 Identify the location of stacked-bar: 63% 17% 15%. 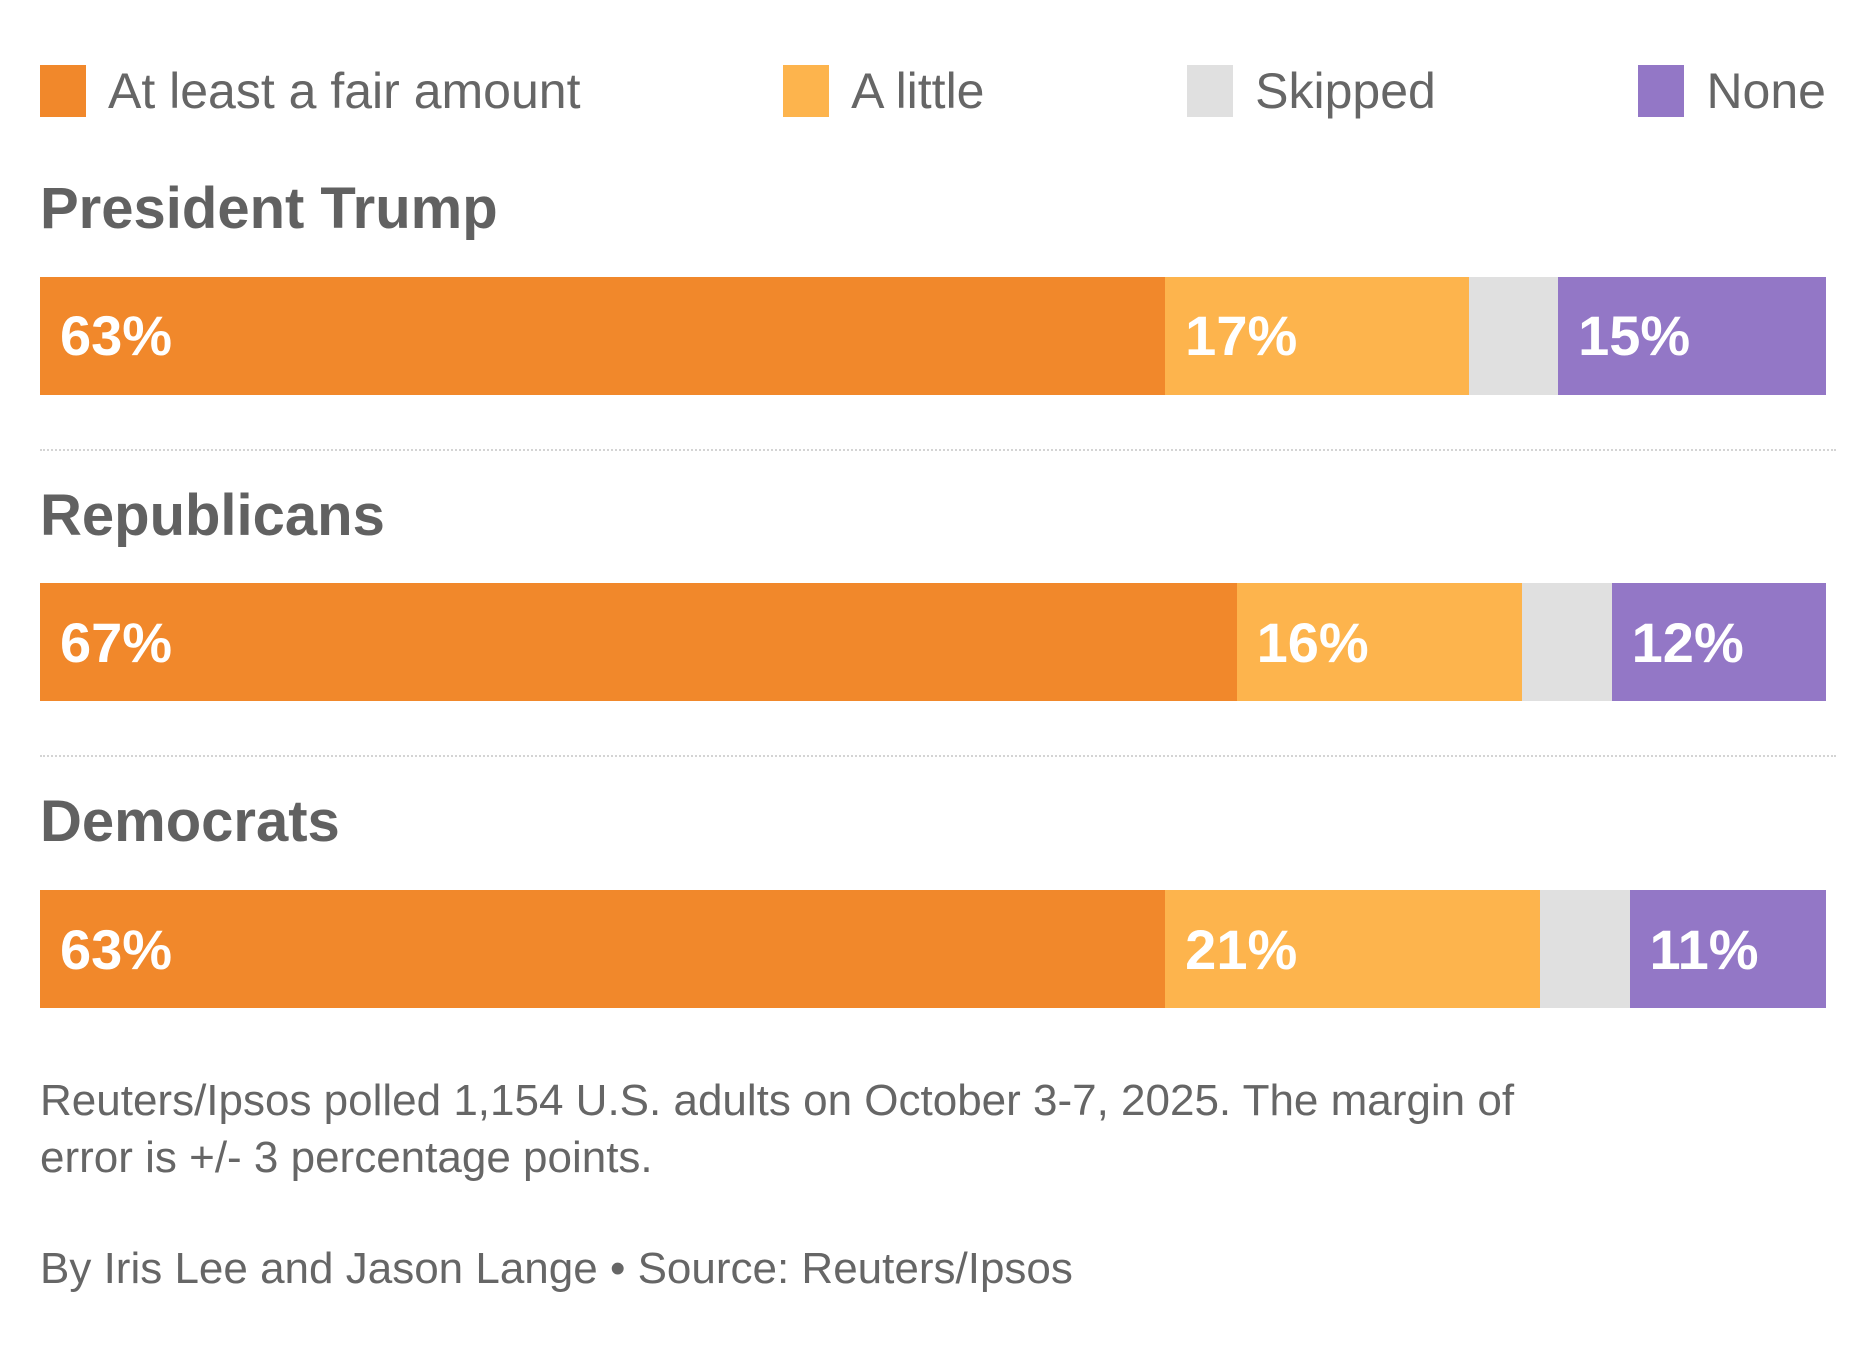
(933, 335).